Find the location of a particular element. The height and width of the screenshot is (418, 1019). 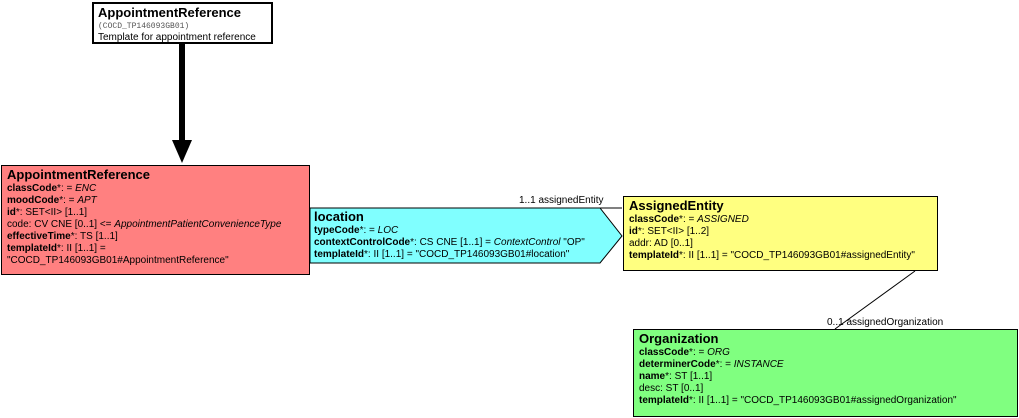

attribute-line: "COCD_TP146093GB01#AppointmentReference" is located at coordinates (155, 261).